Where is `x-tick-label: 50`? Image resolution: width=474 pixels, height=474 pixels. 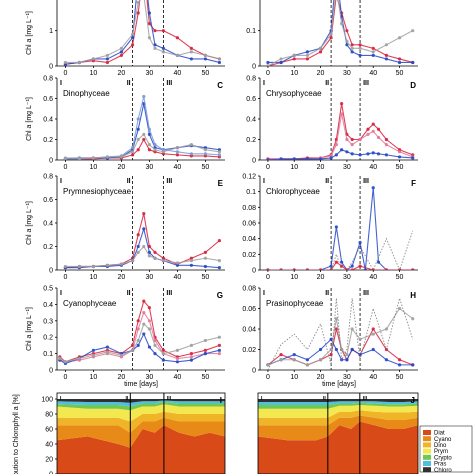
x-tick-label: 50 is located at coordinates (400, 73).